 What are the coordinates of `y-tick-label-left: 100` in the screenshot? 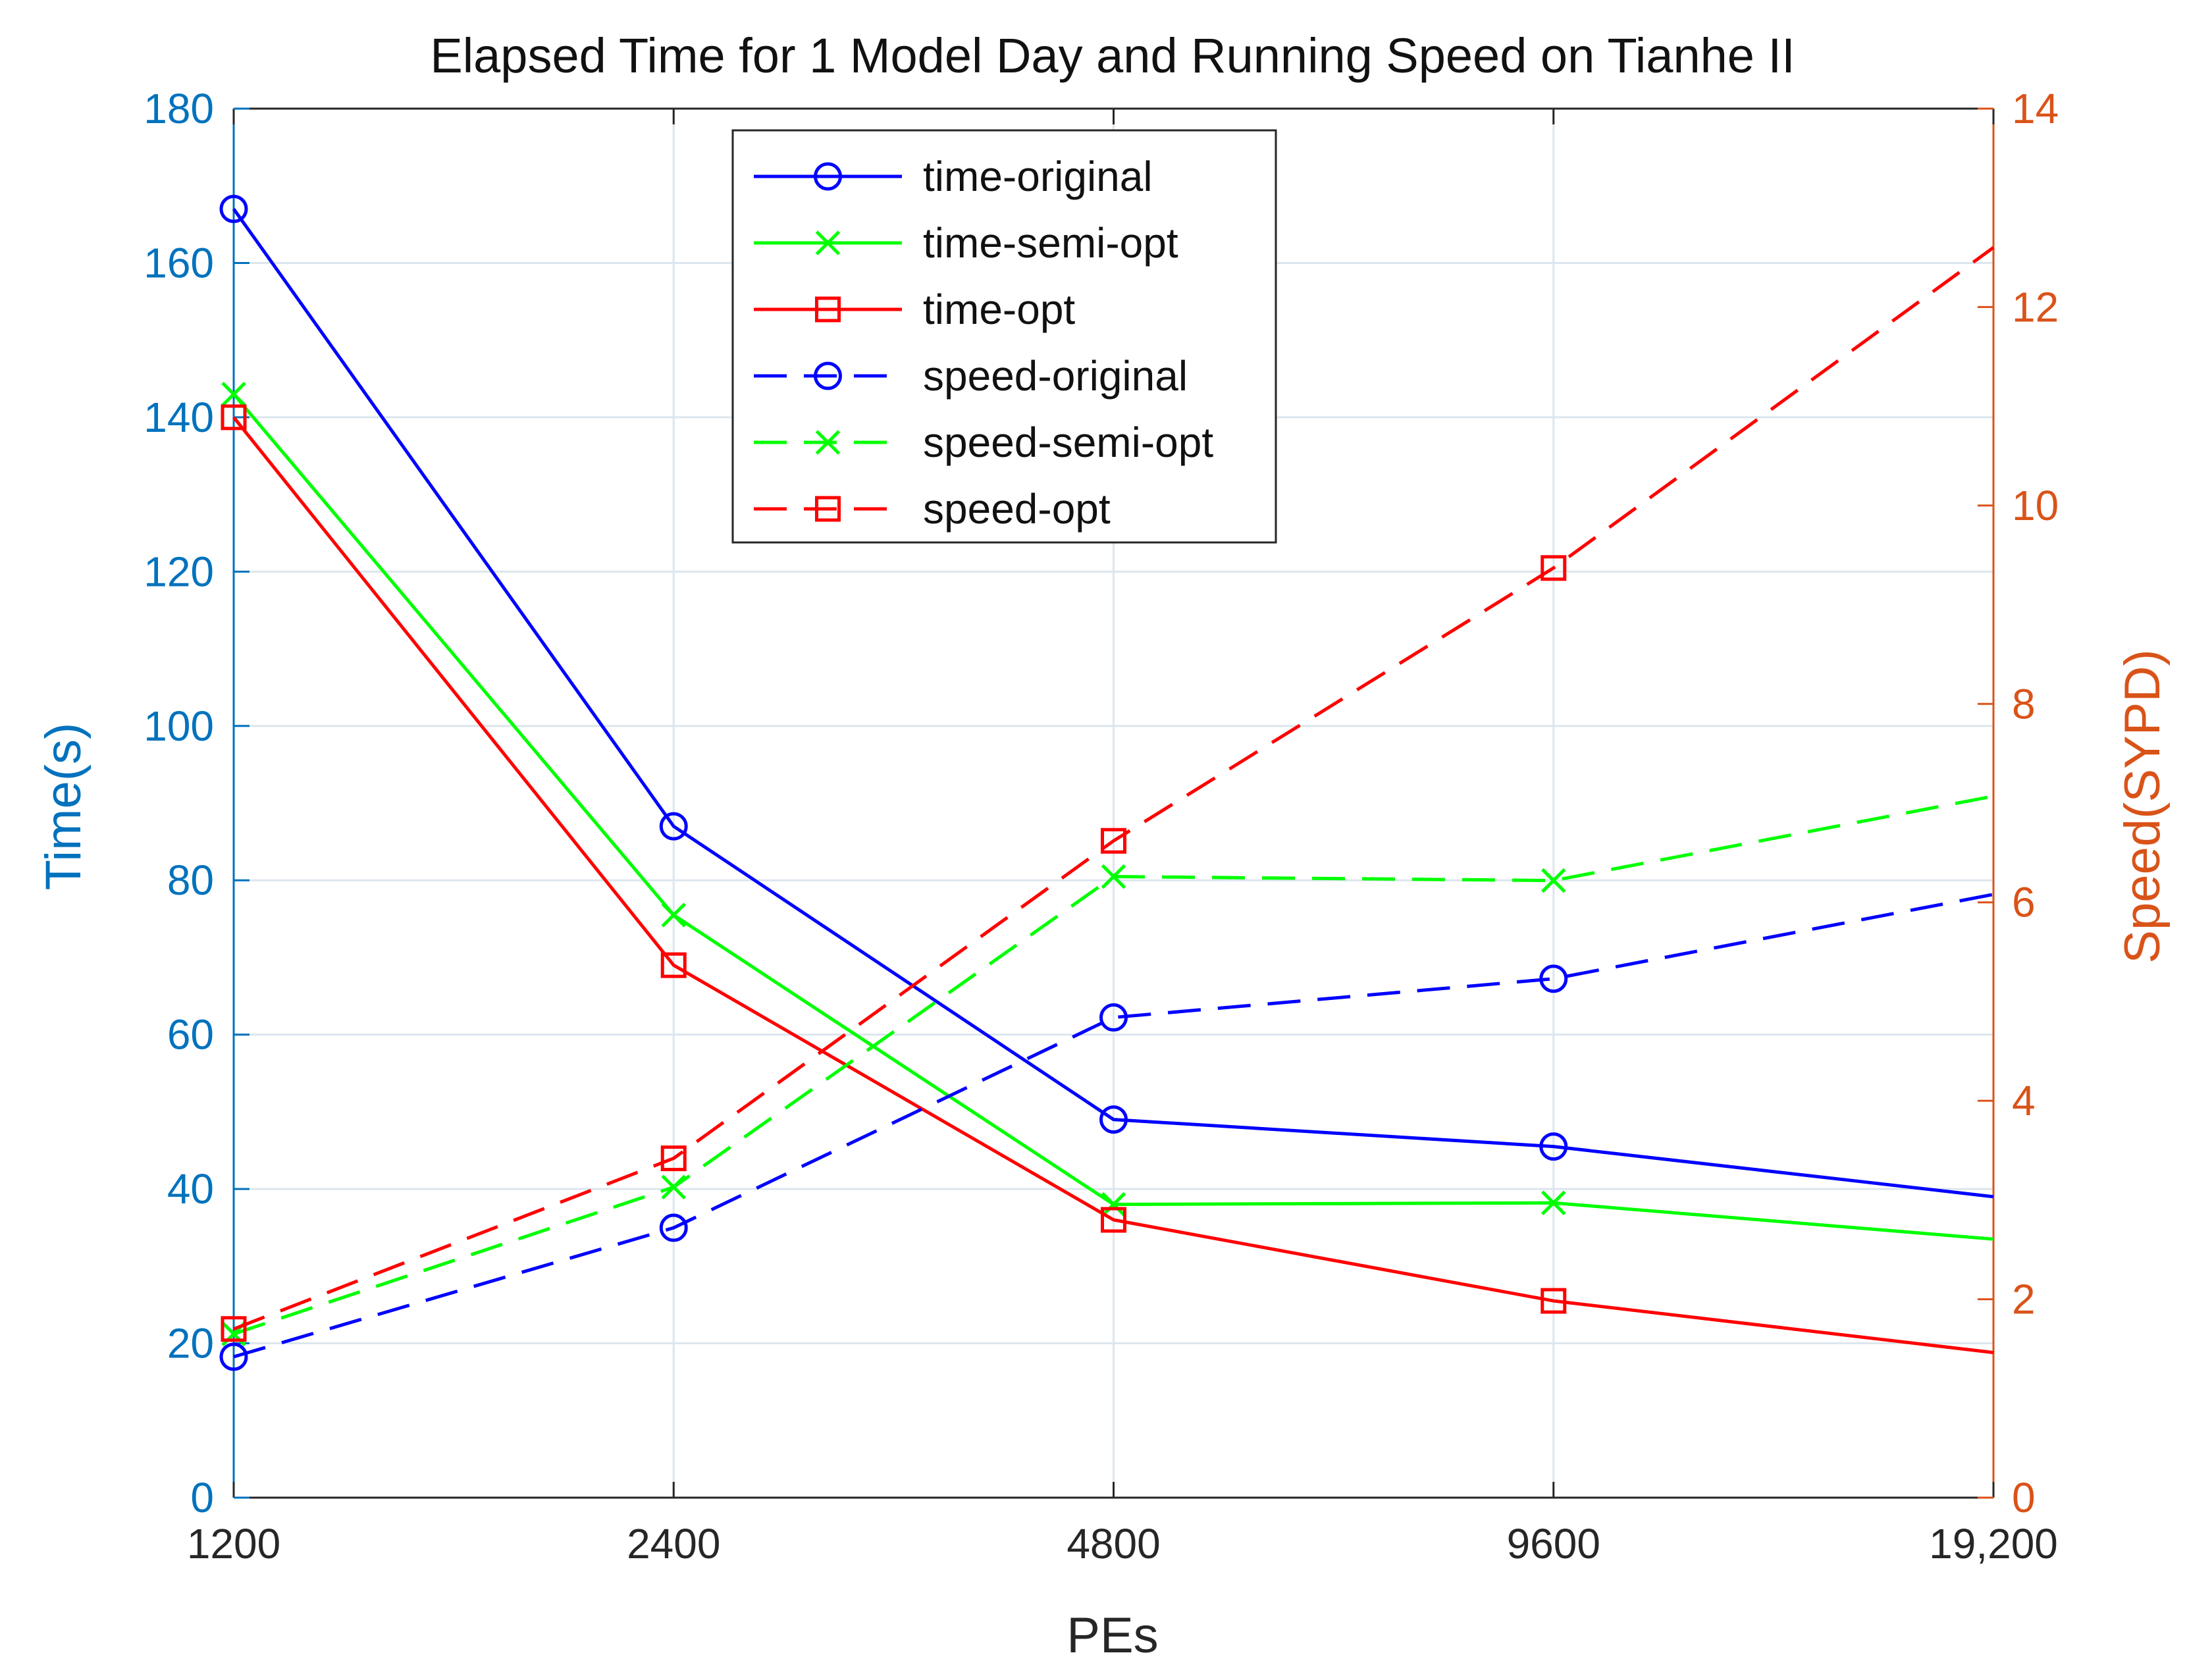 It's located at (179, 726).